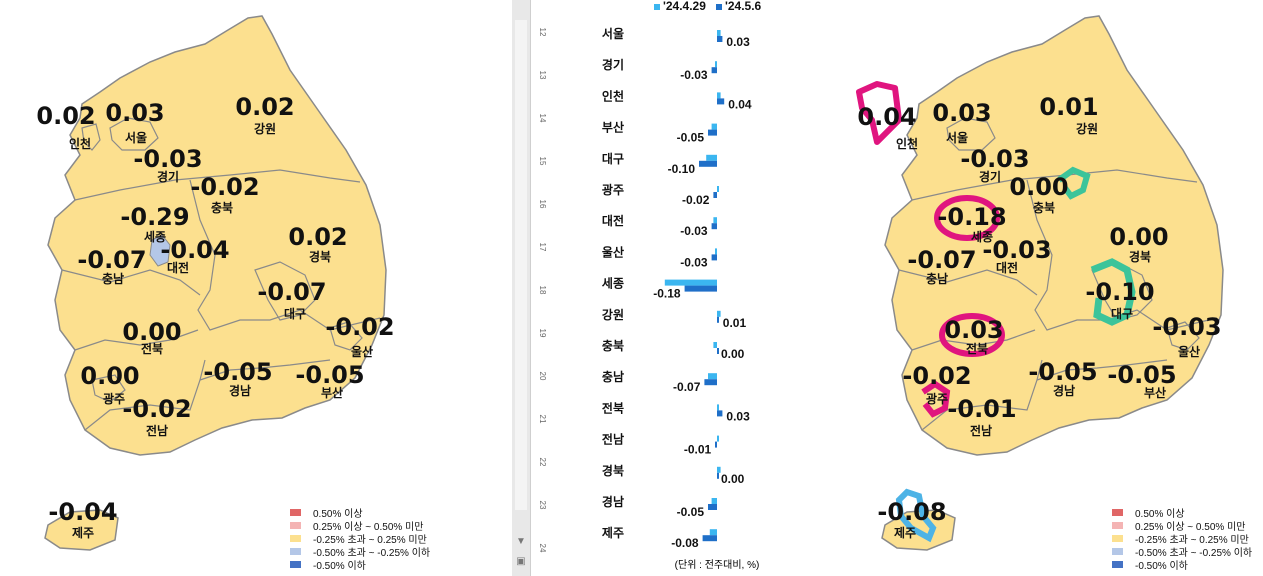  What do you see at coordinates (542, 505) in the screenshot?
I see `row-number: 23` at bounding box center [542, 505].